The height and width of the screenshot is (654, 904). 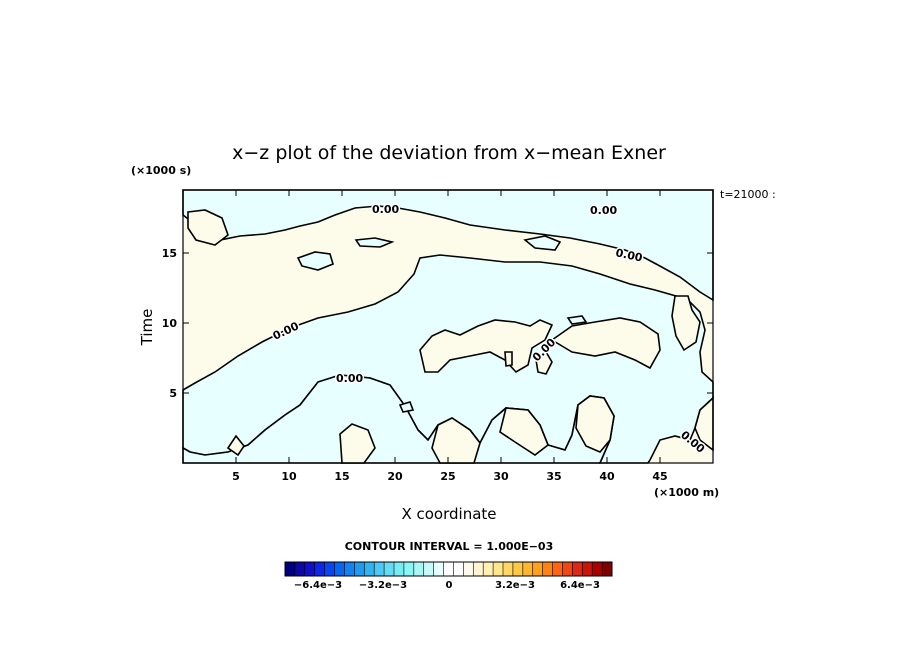 What do you see at coordinates (236, 476) in the screenshot?
I see `x-tick-label: 5` at bounding box center [236, 476].